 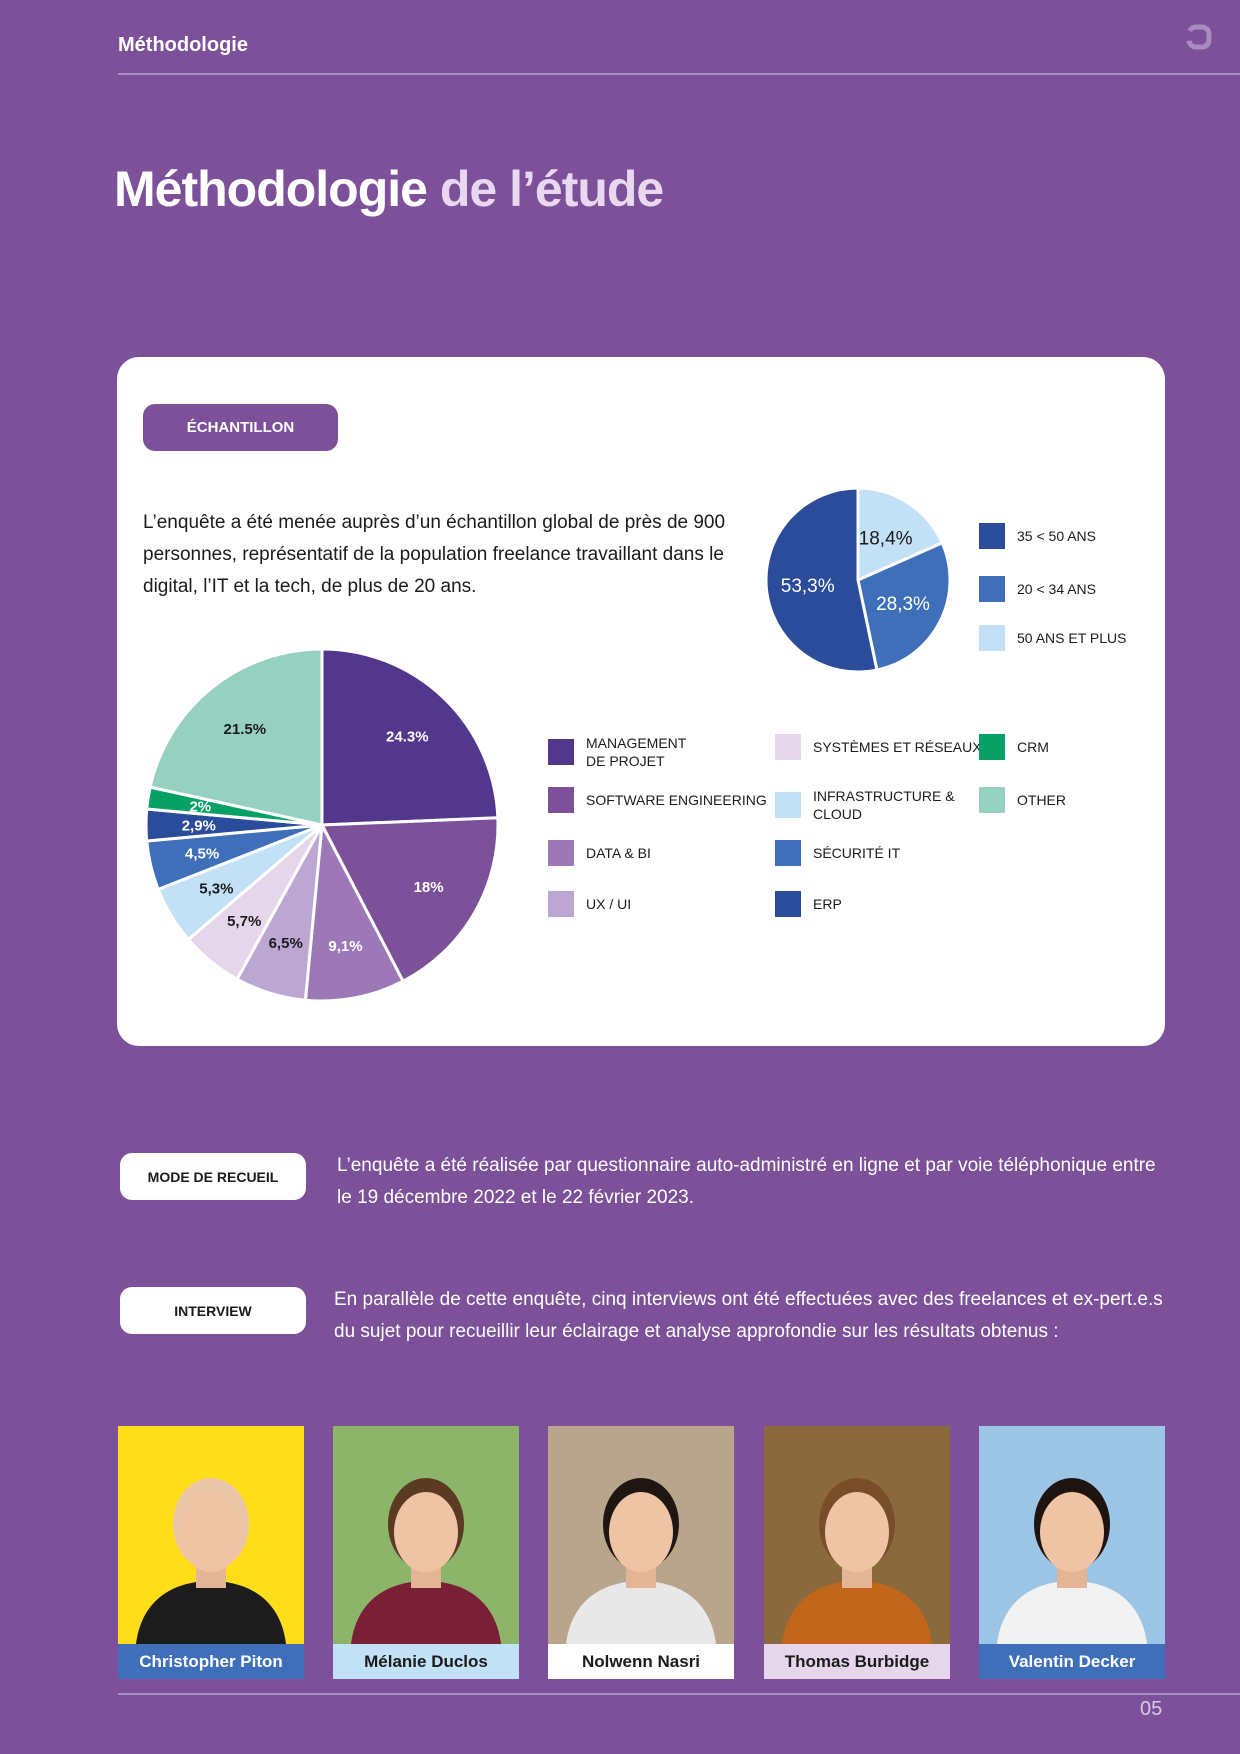 I want to click on interviewee-name: Valentin Decker, so click(x=1072, y=1661).